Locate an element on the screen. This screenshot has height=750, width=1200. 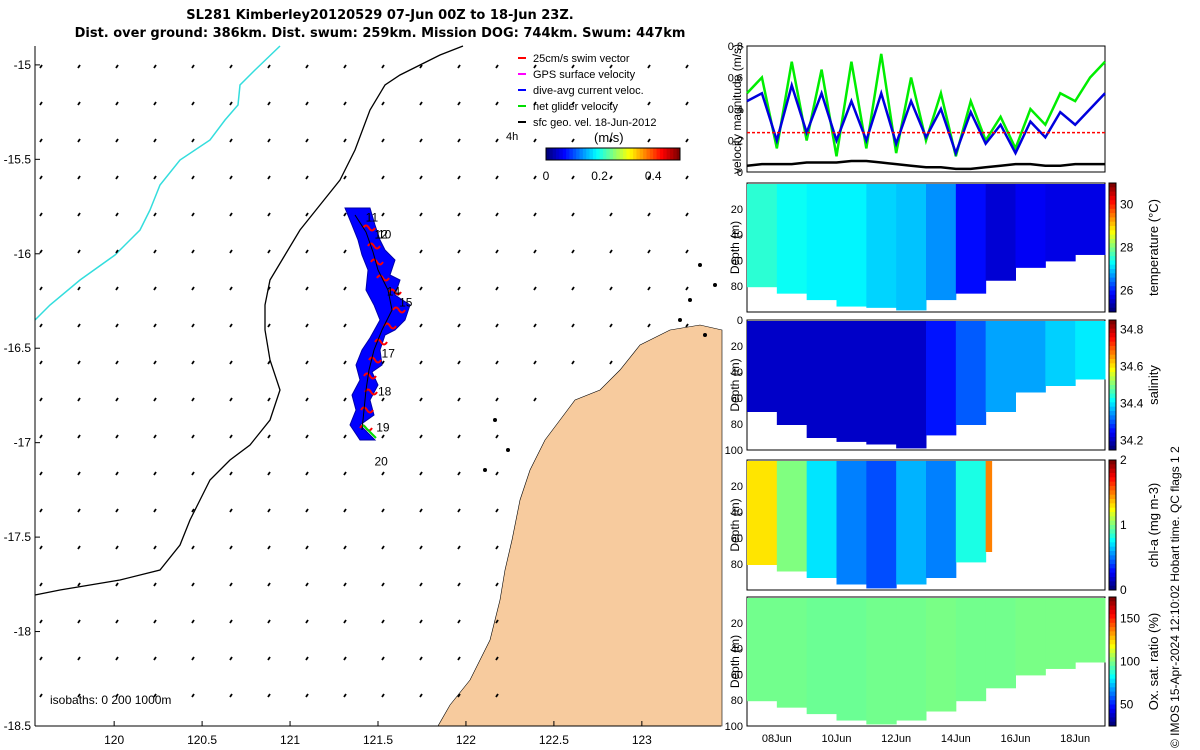
colorbar-tick-label: 50 is located at coordinates (1127, 705).